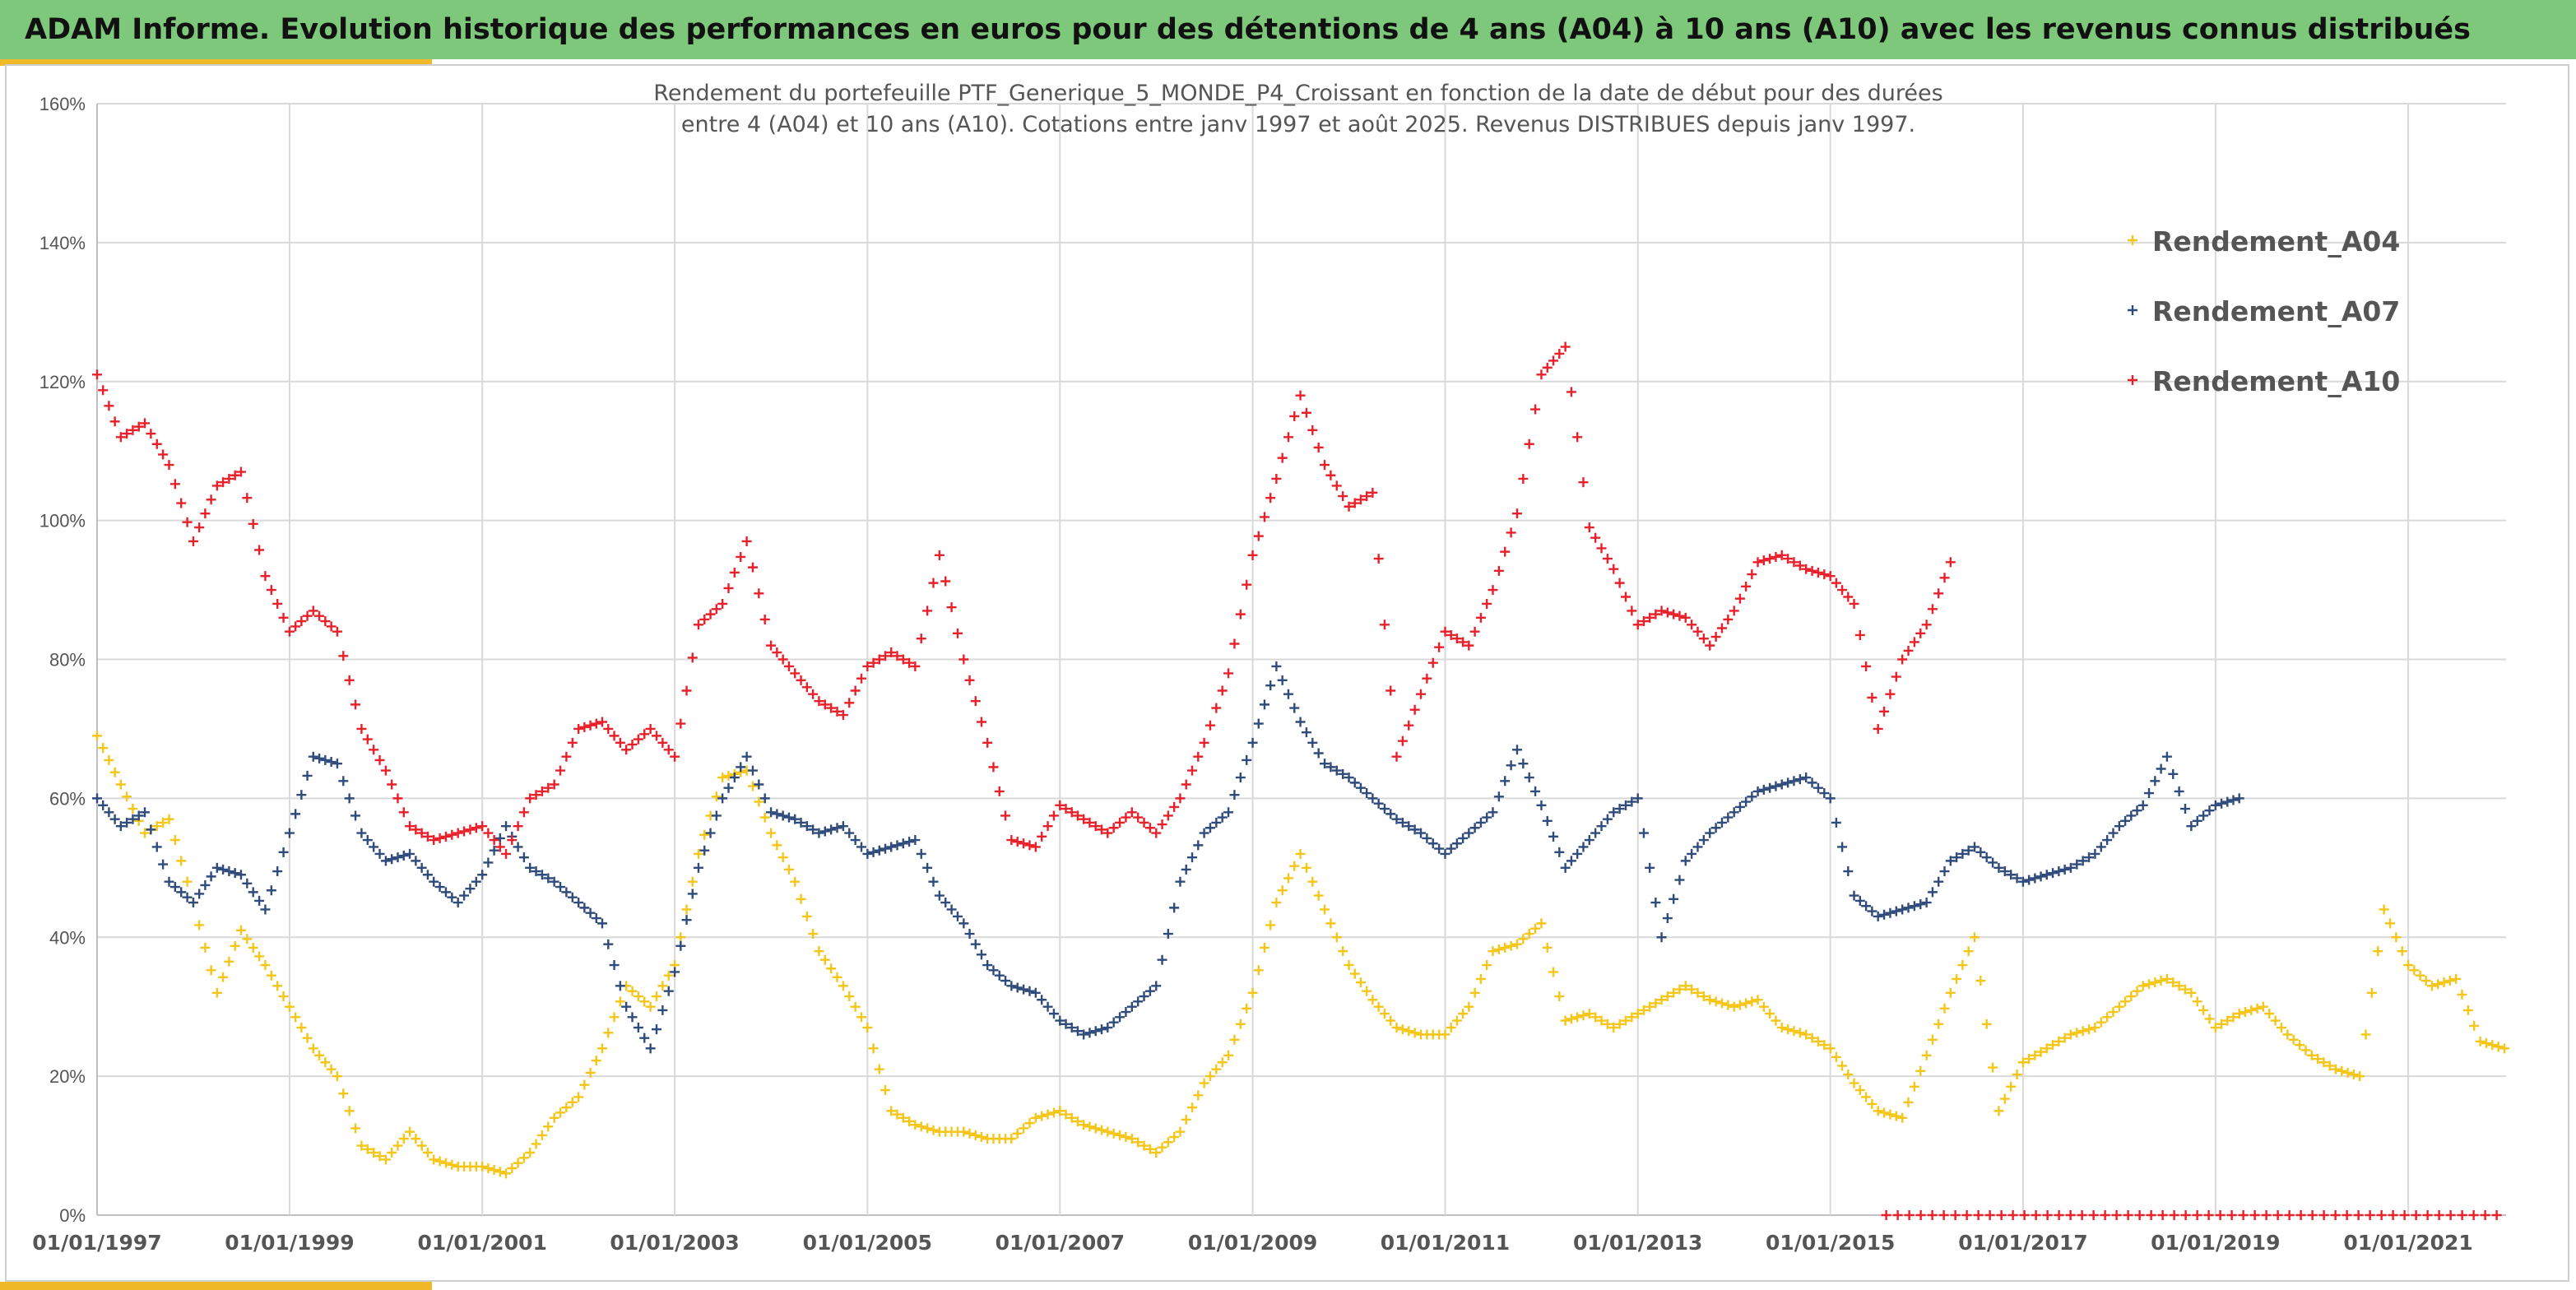 This screenshot has height=1290, width=2576. I want to click on y-tick-label: 140%, so click(63, 243).